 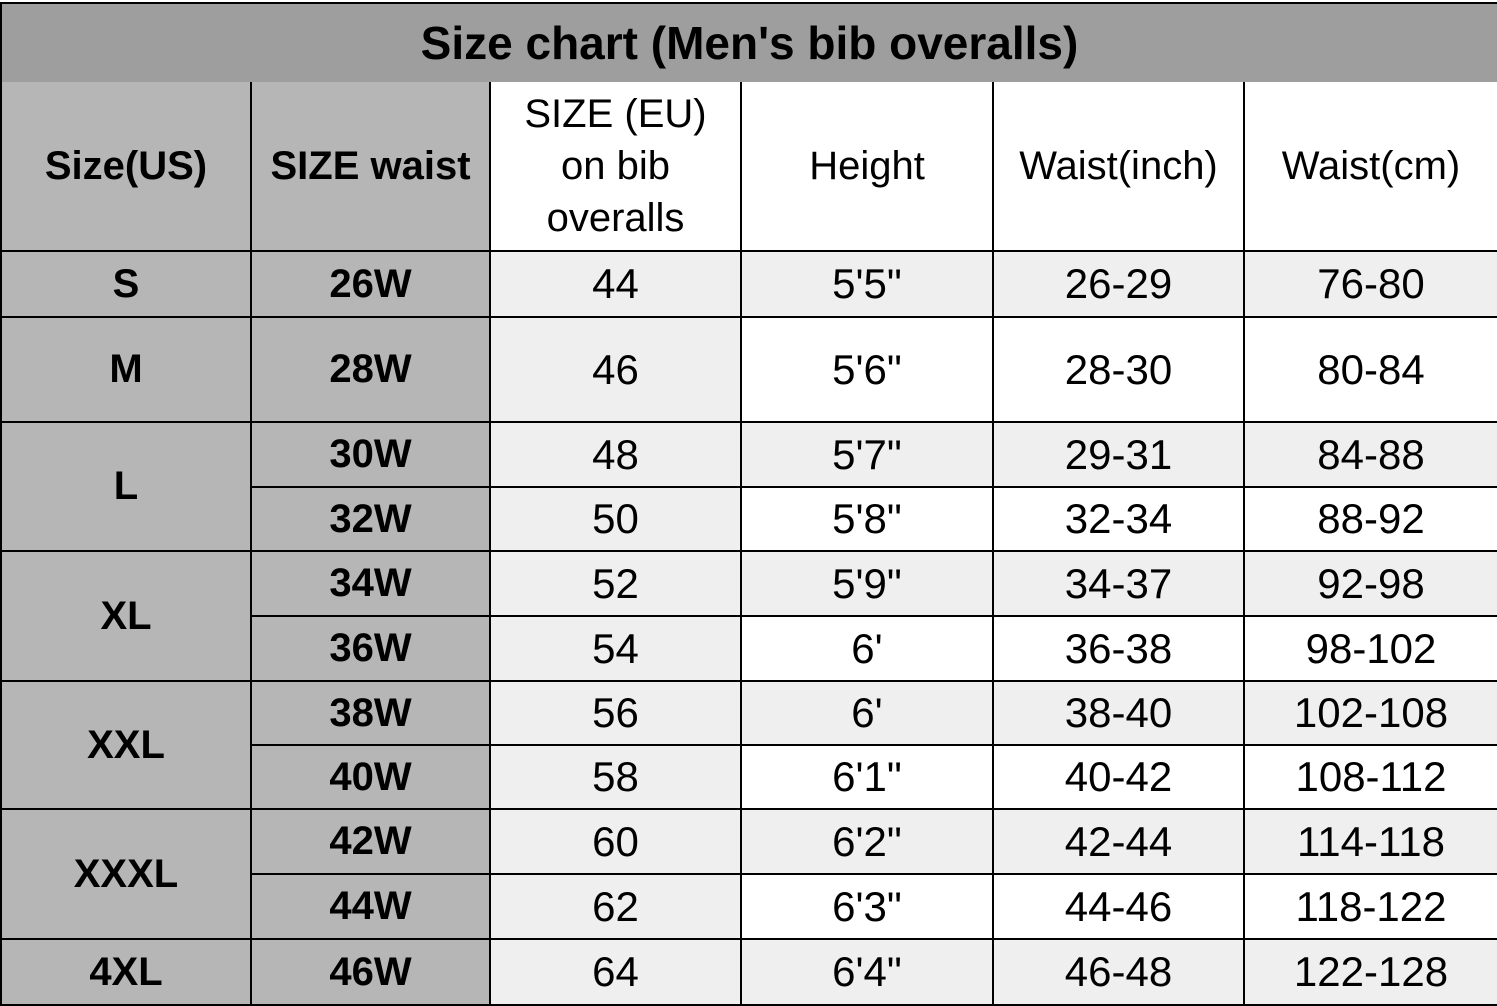 What do you see at coordinates (371, 167) in the screenshot?
I see `column-header: SIZE waist` at bounding box center [371, 167].